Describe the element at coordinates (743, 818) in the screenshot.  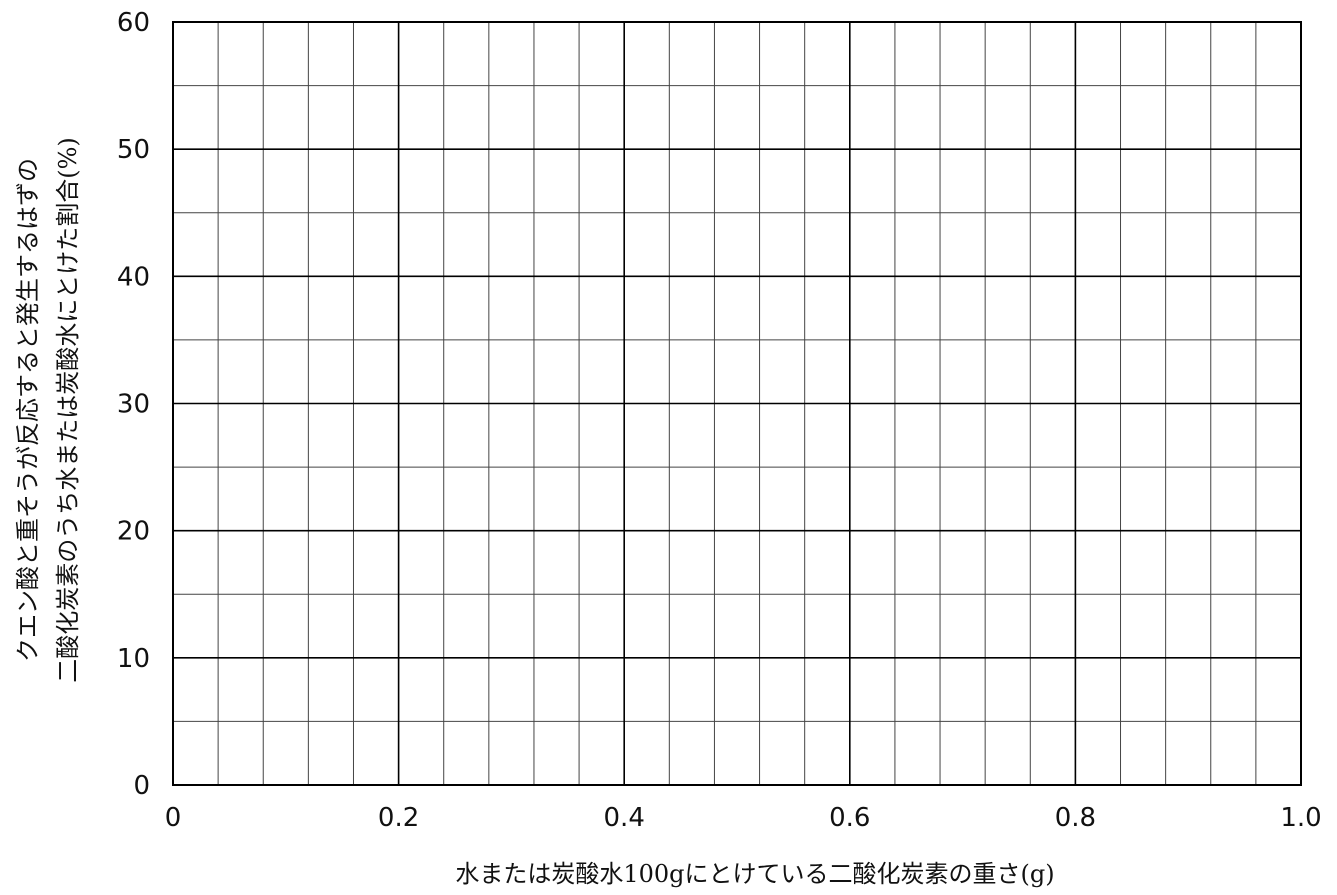
I see `x-tick-labels: 0 0.2 0.4 0.6 0.8 1.0` at that location.